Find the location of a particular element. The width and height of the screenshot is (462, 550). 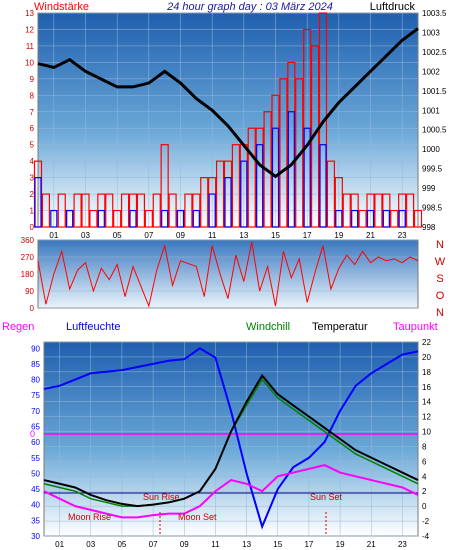

temperature-tick: 22 is located at coordinates (426, 342).